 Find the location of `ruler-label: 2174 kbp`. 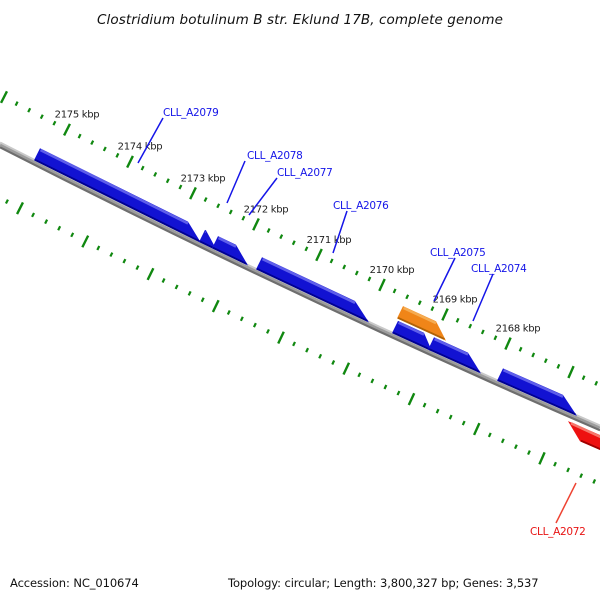

ruler-label: 2174 kbp is located at coordinates (140, 147).